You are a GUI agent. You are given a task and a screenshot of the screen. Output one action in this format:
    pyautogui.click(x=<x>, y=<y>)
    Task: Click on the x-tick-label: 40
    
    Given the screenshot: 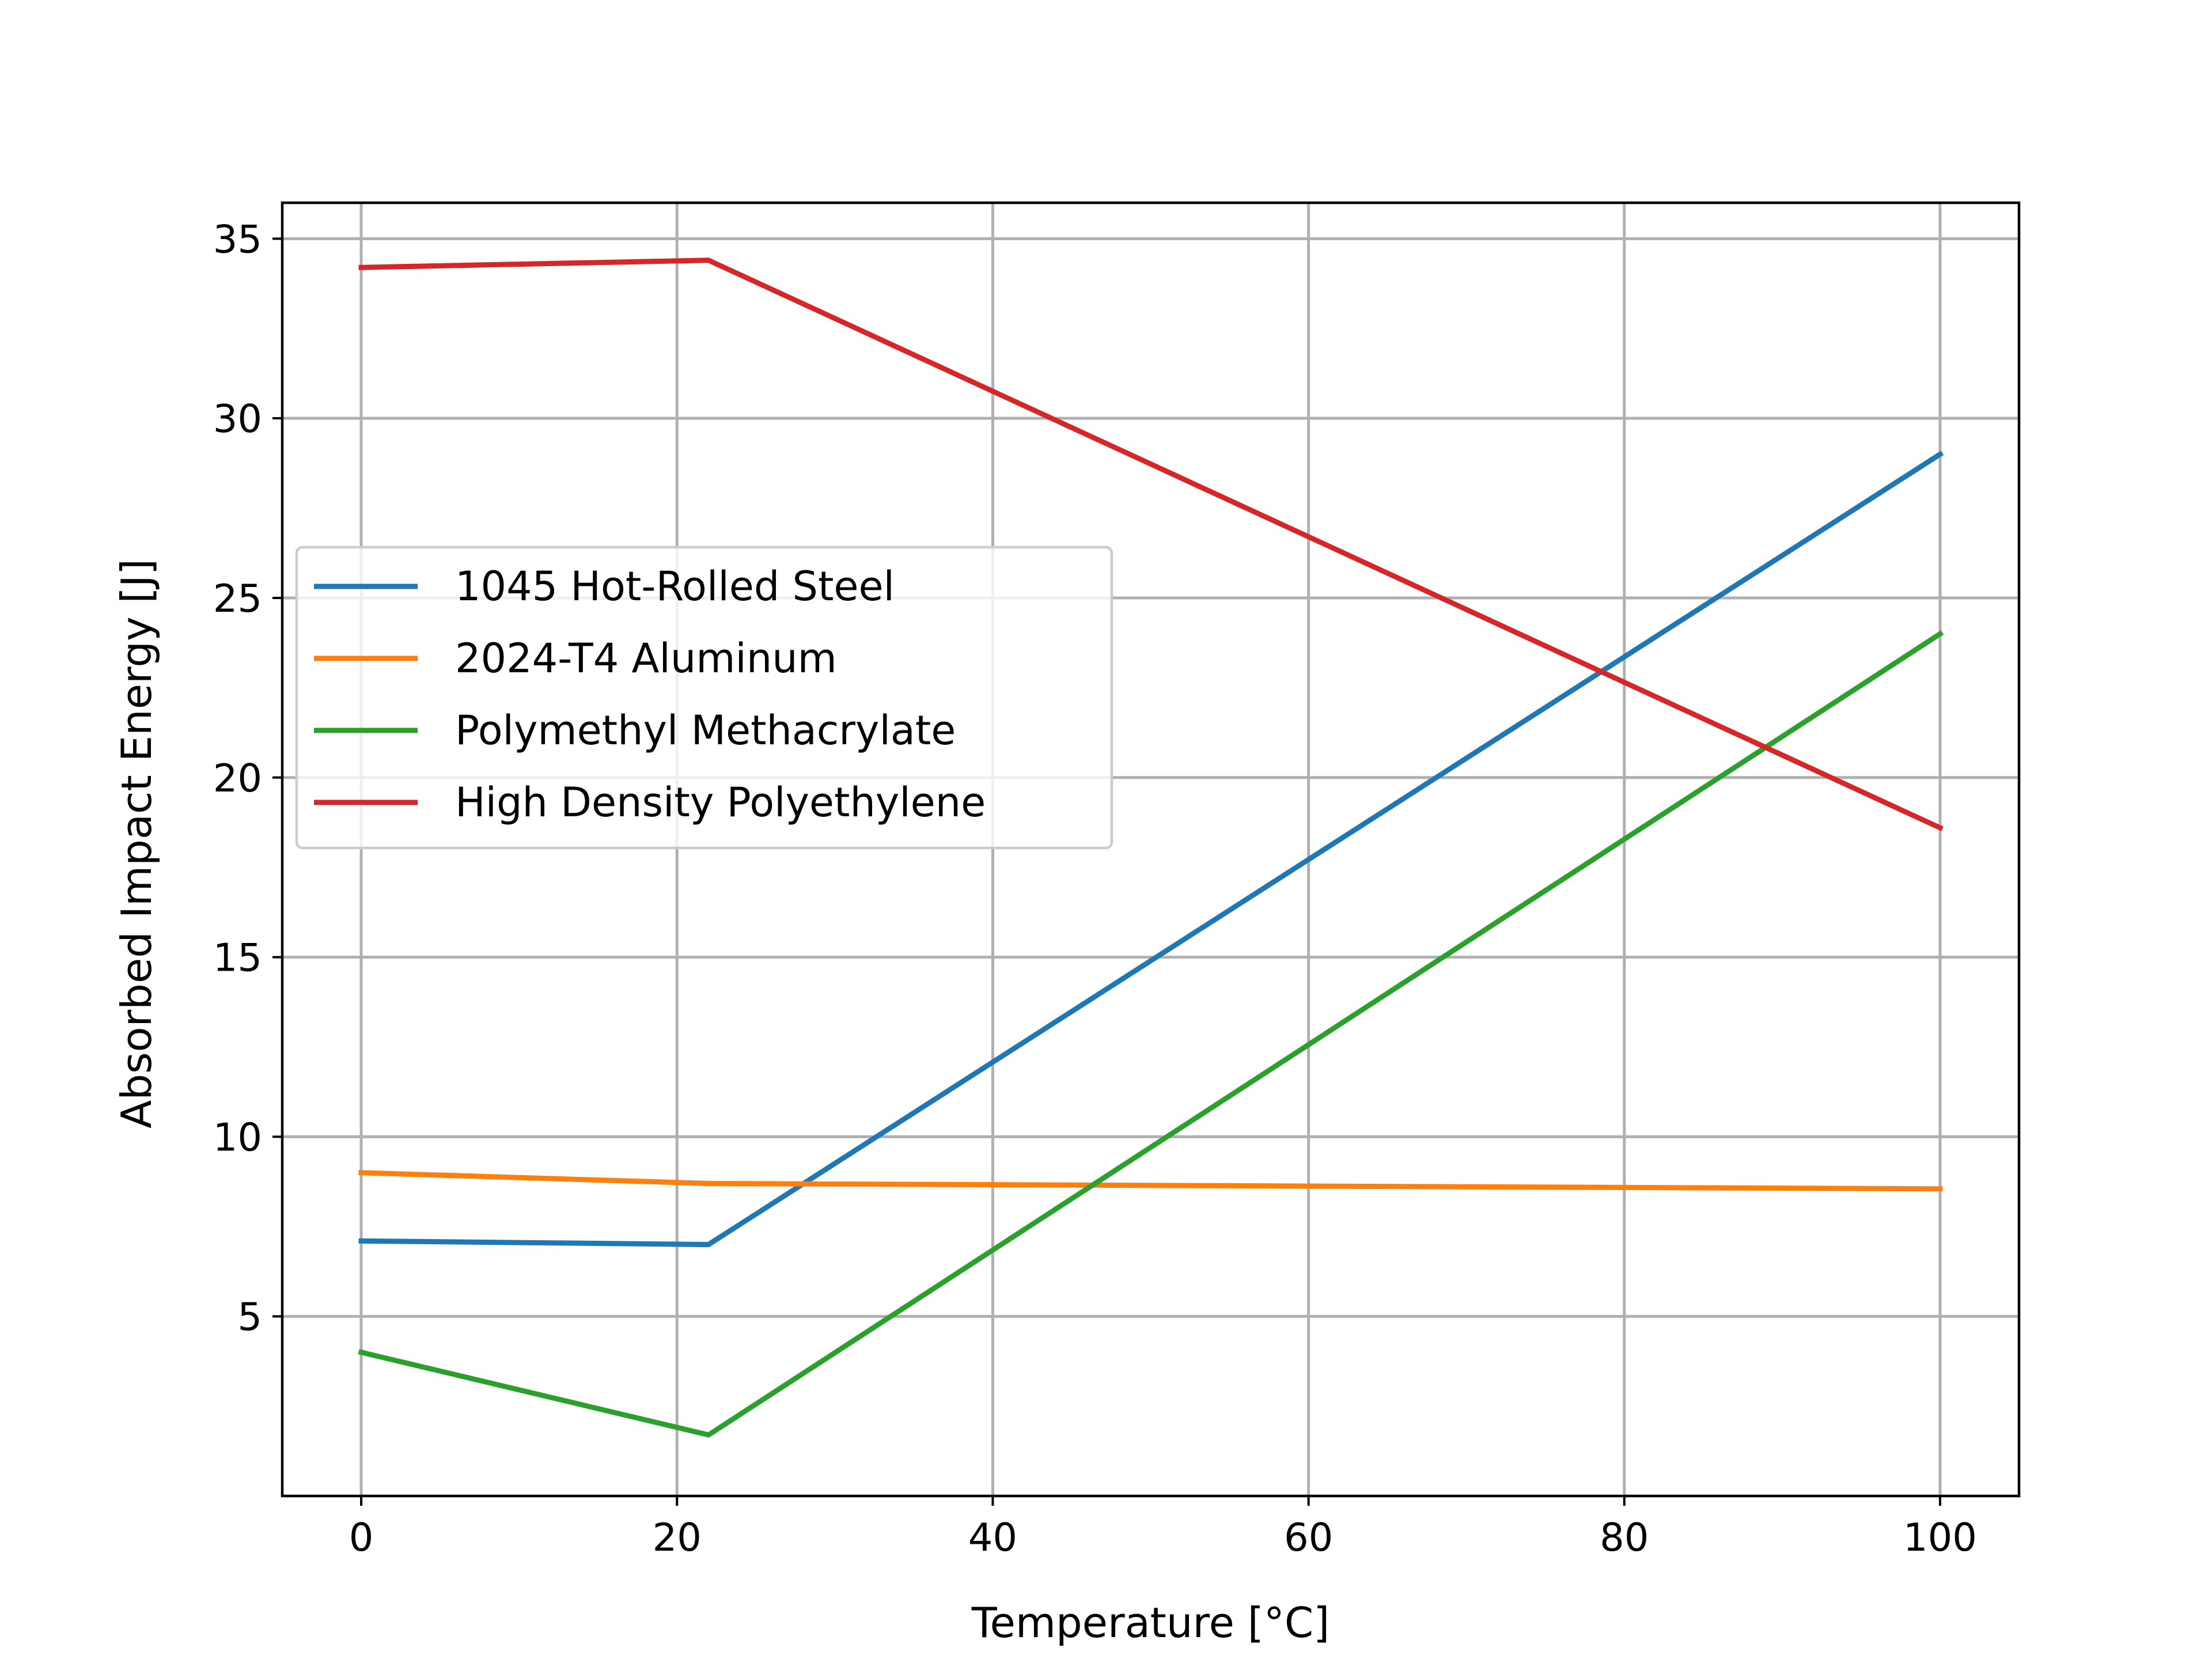 What is the action you would take?
    pyautogui.click(x=992, y=1537)
    